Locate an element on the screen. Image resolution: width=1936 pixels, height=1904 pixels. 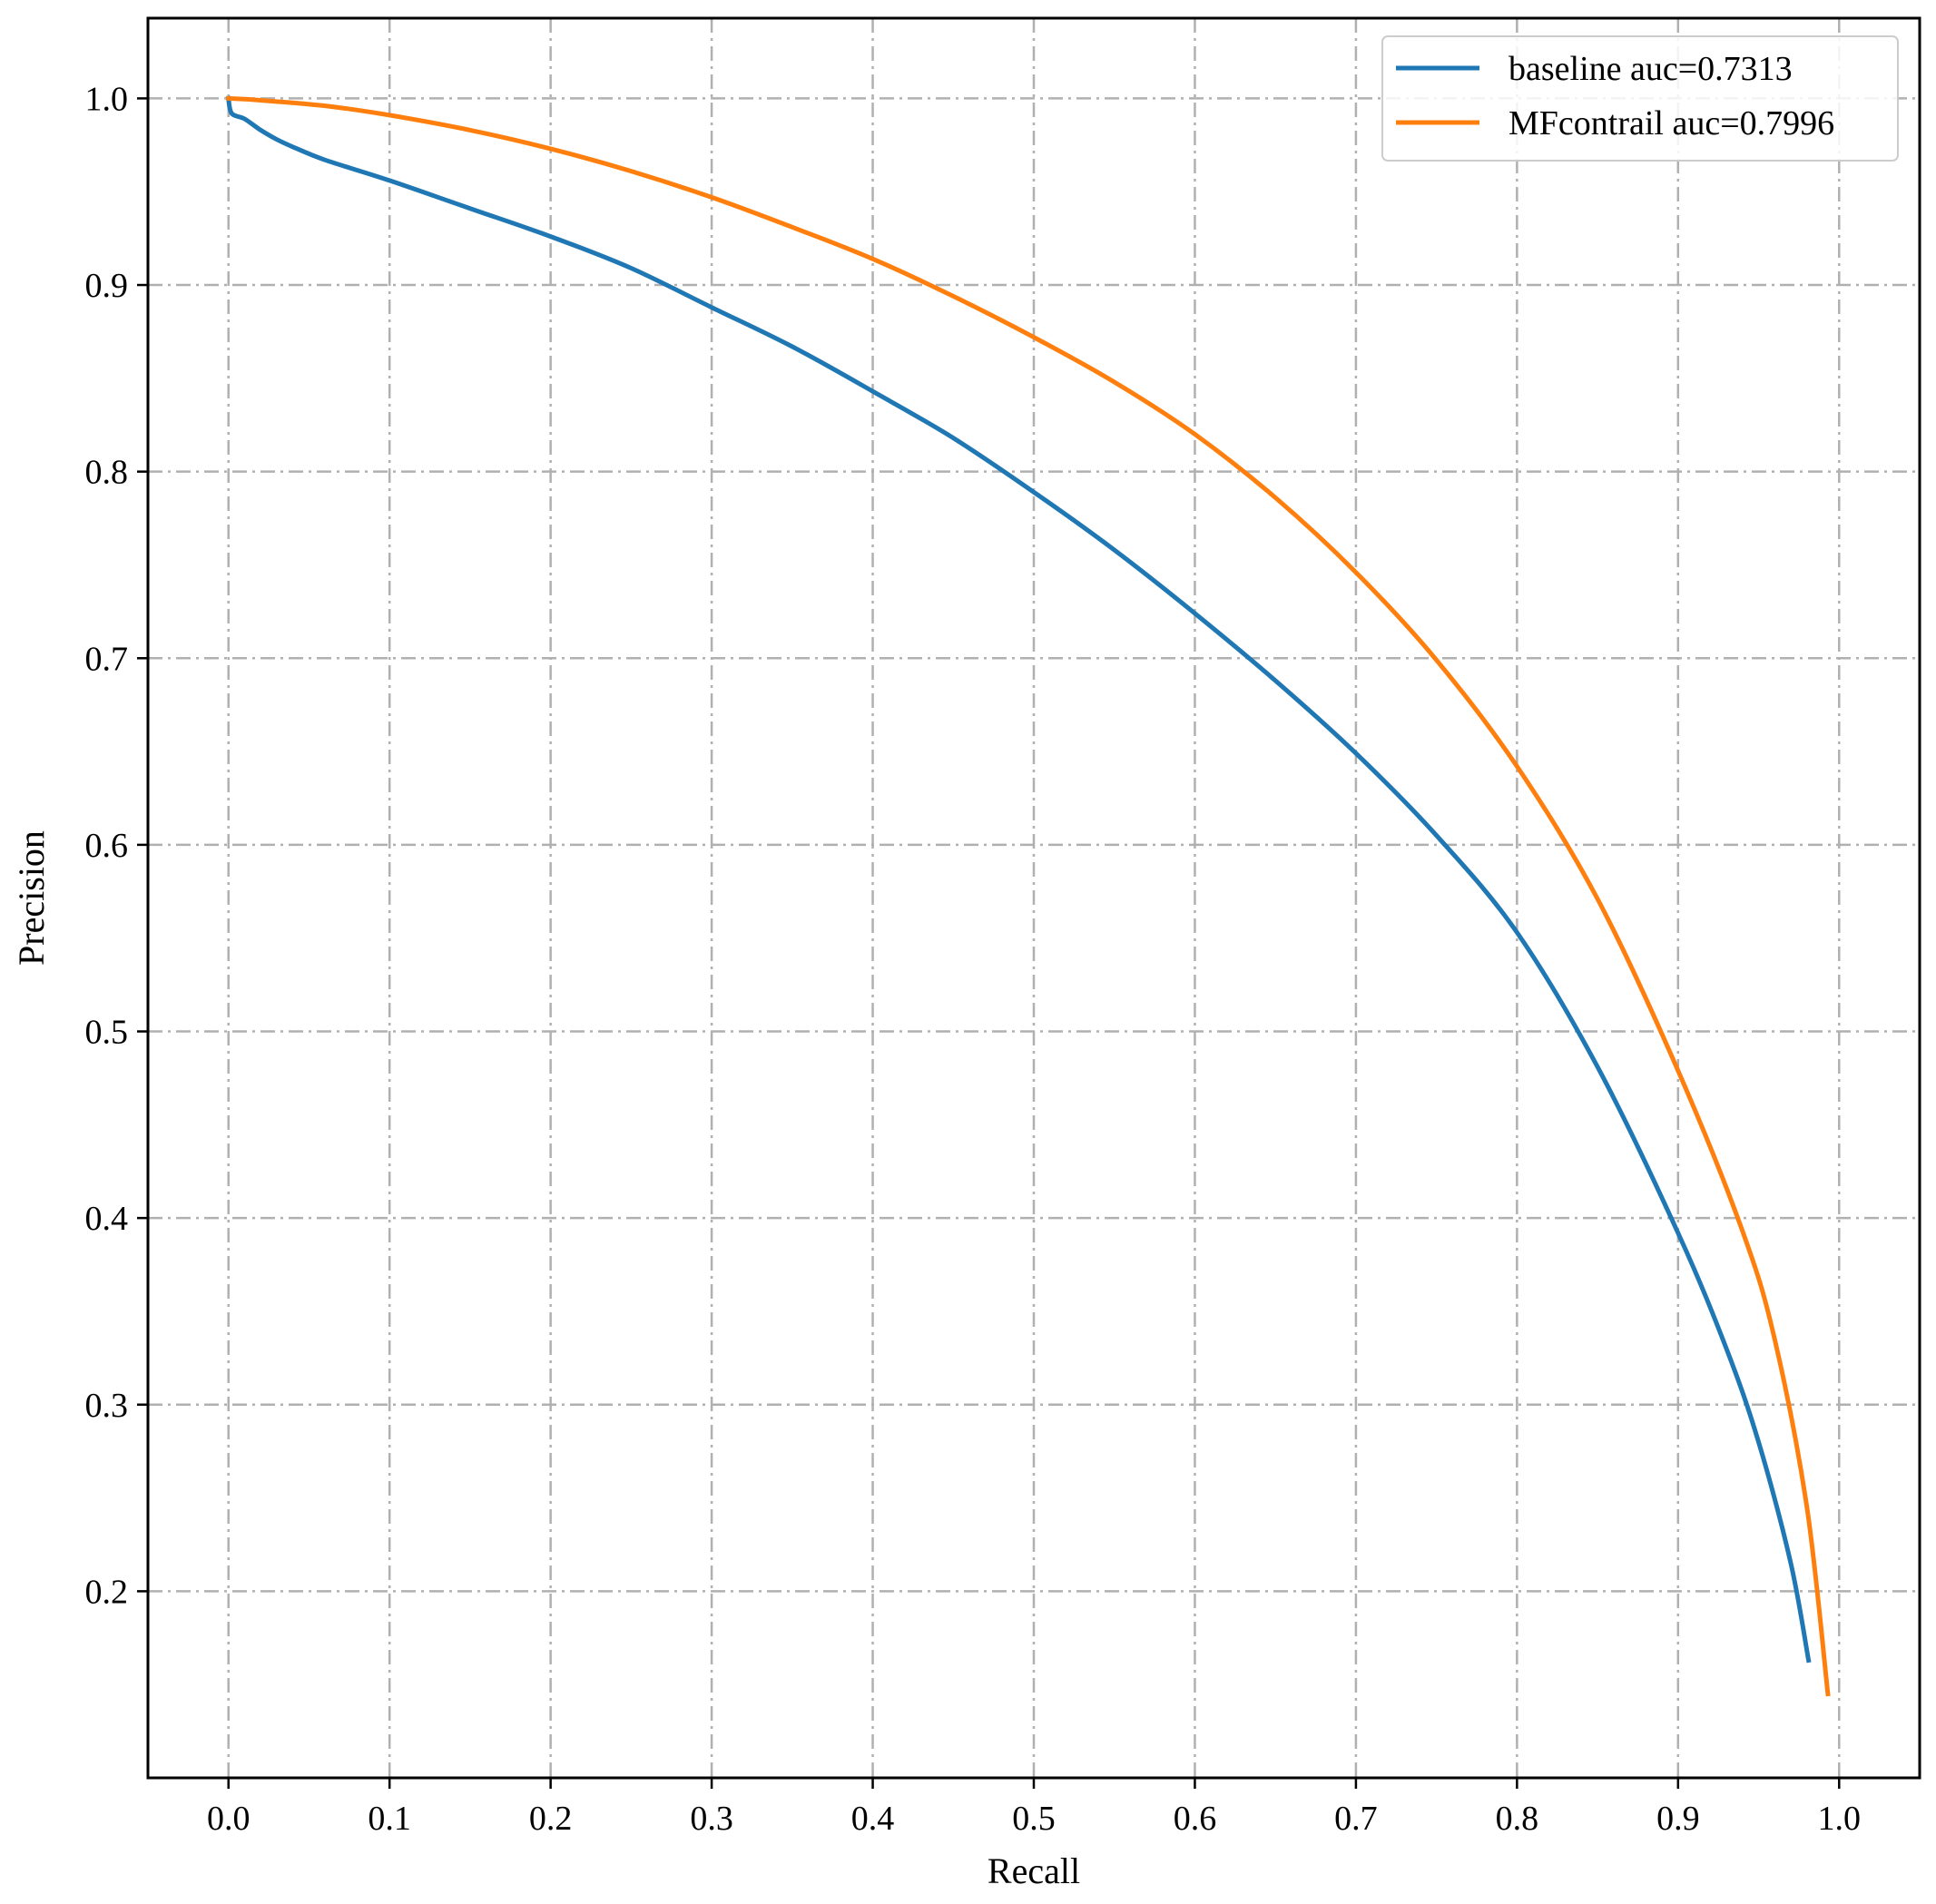
x-tick-label: 0.3 is located at coordinates (711, 1819).